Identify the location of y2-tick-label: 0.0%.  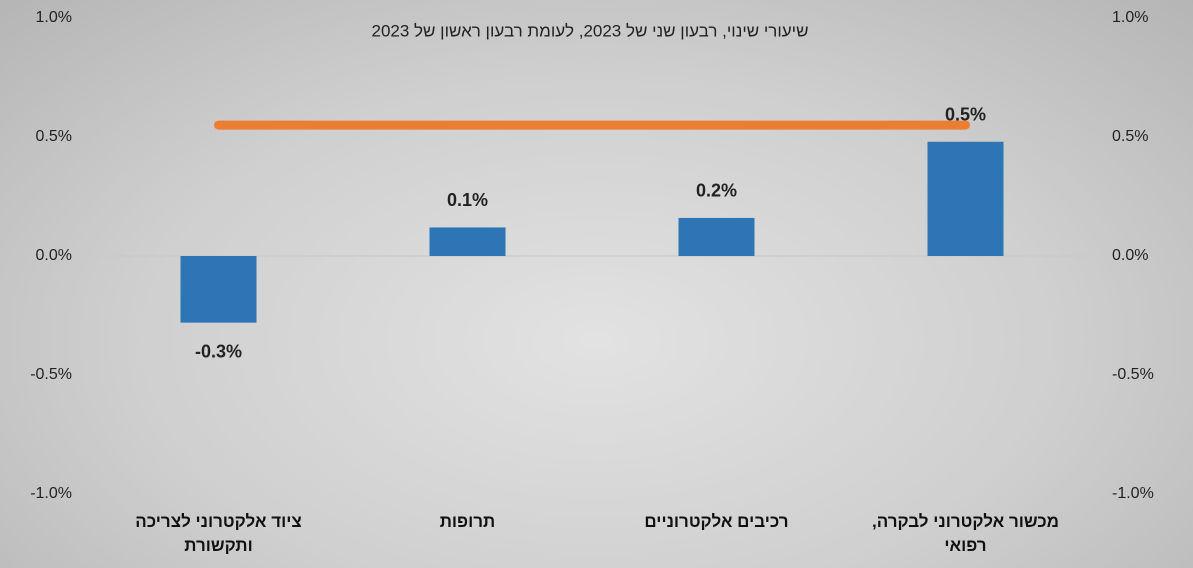
(1130, 255).